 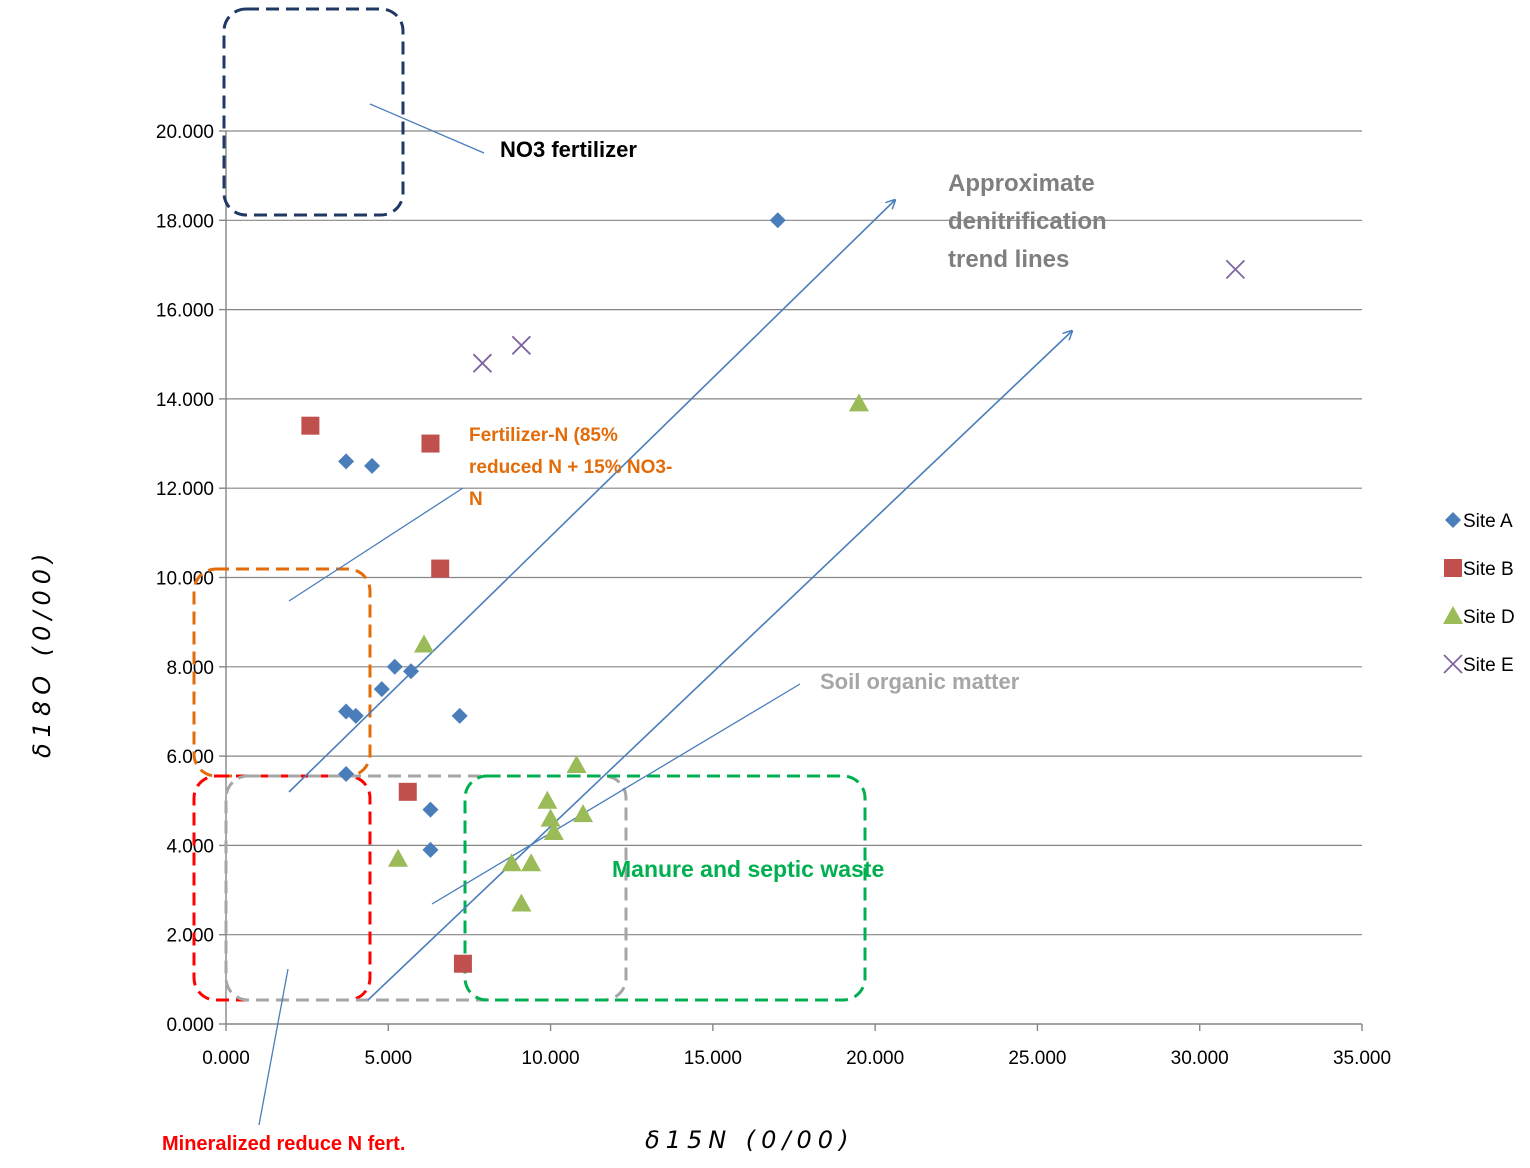 I want to click on fertilizer-n-label: Fertilizer-N (85% reduced N + 15% NO3- N, so click(x=573, y=467).